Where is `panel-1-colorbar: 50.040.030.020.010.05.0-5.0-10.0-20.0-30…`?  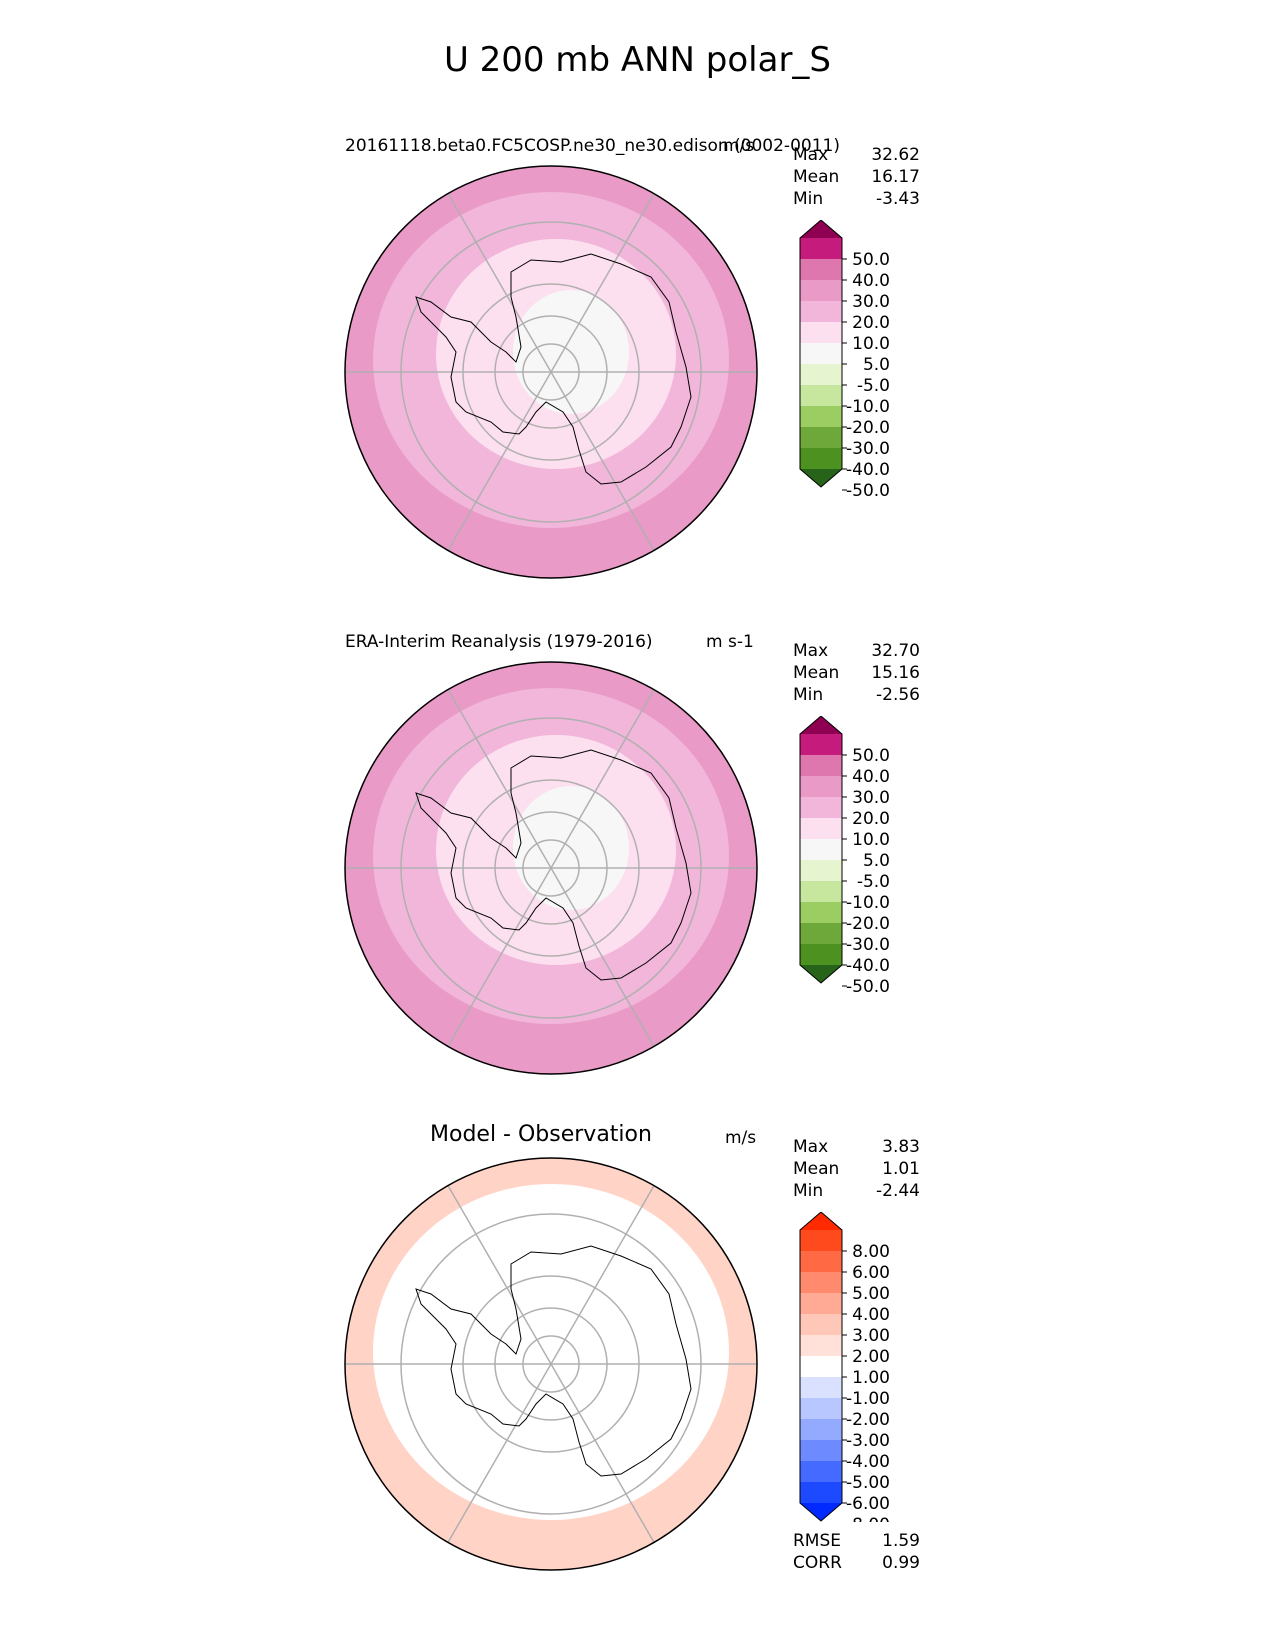 panel-1-colorbar: 50.040.030.020.010.05.0-5.0-10.0-20.0-30… is located at coordinates (844, 360).